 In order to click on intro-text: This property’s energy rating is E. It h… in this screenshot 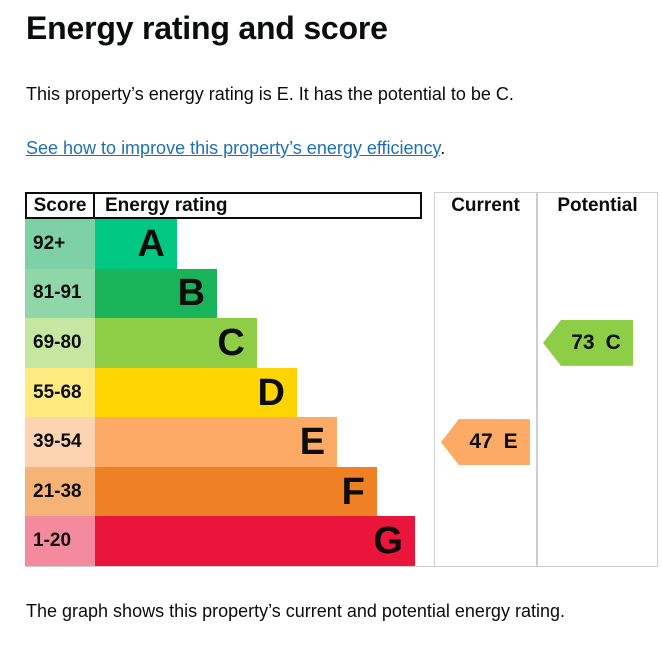, I will do `click(270, 94)`.